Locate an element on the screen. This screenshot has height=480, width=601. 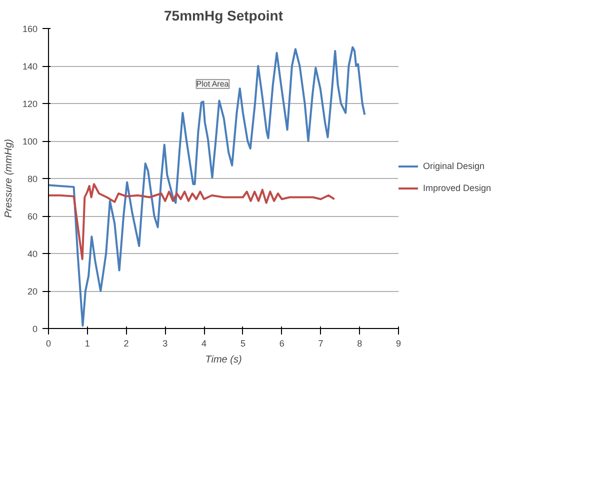
y-tick-label: 160 is located at coordinates (30, 29).